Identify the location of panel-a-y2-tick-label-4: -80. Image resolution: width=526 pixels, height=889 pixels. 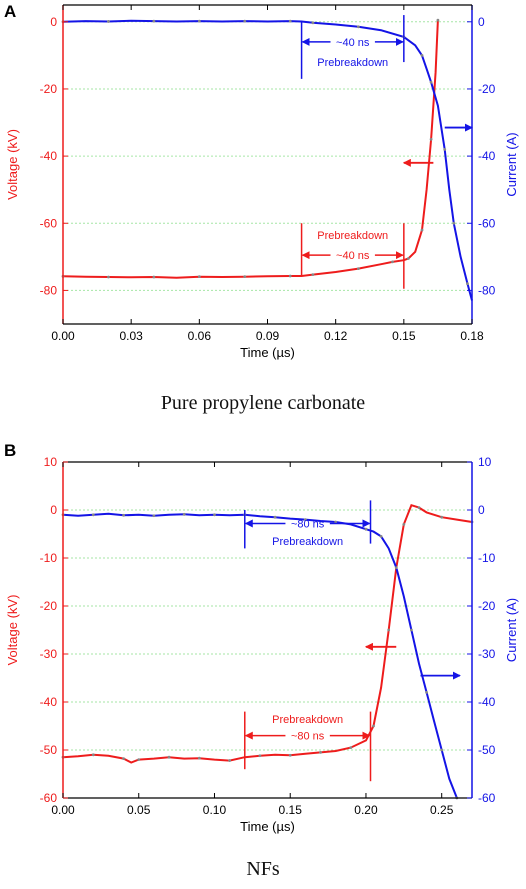
(487, 290).